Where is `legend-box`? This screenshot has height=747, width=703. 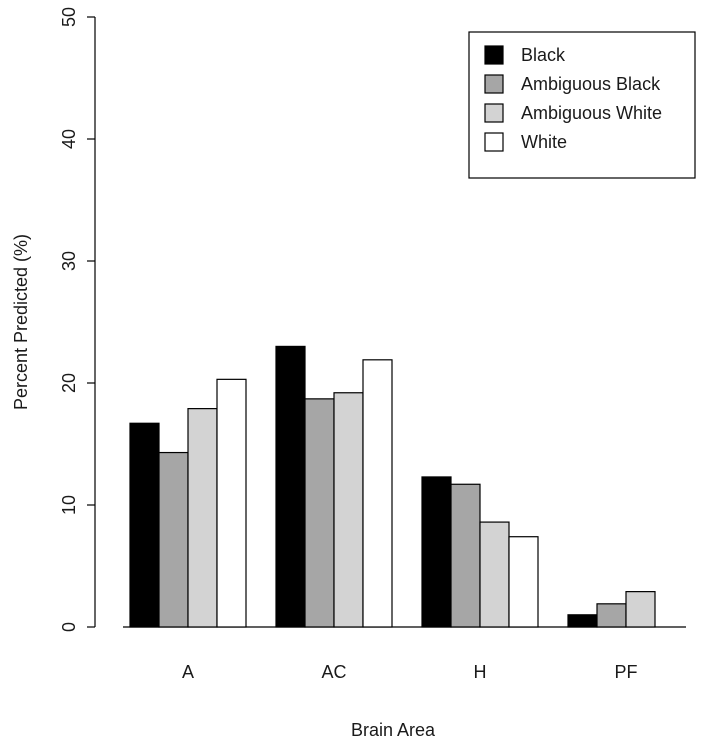
legend-box is located at coordinates (582, 105).